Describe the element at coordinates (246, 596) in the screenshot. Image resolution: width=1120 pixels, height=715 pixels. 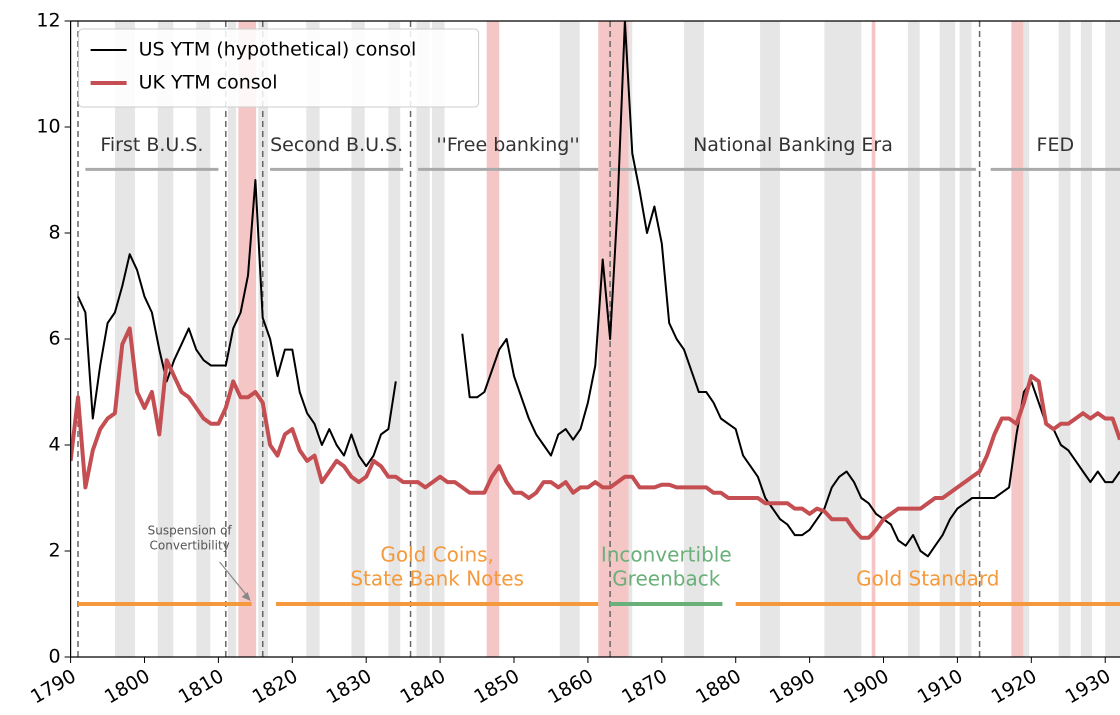
I see `arrow-head` at that location.